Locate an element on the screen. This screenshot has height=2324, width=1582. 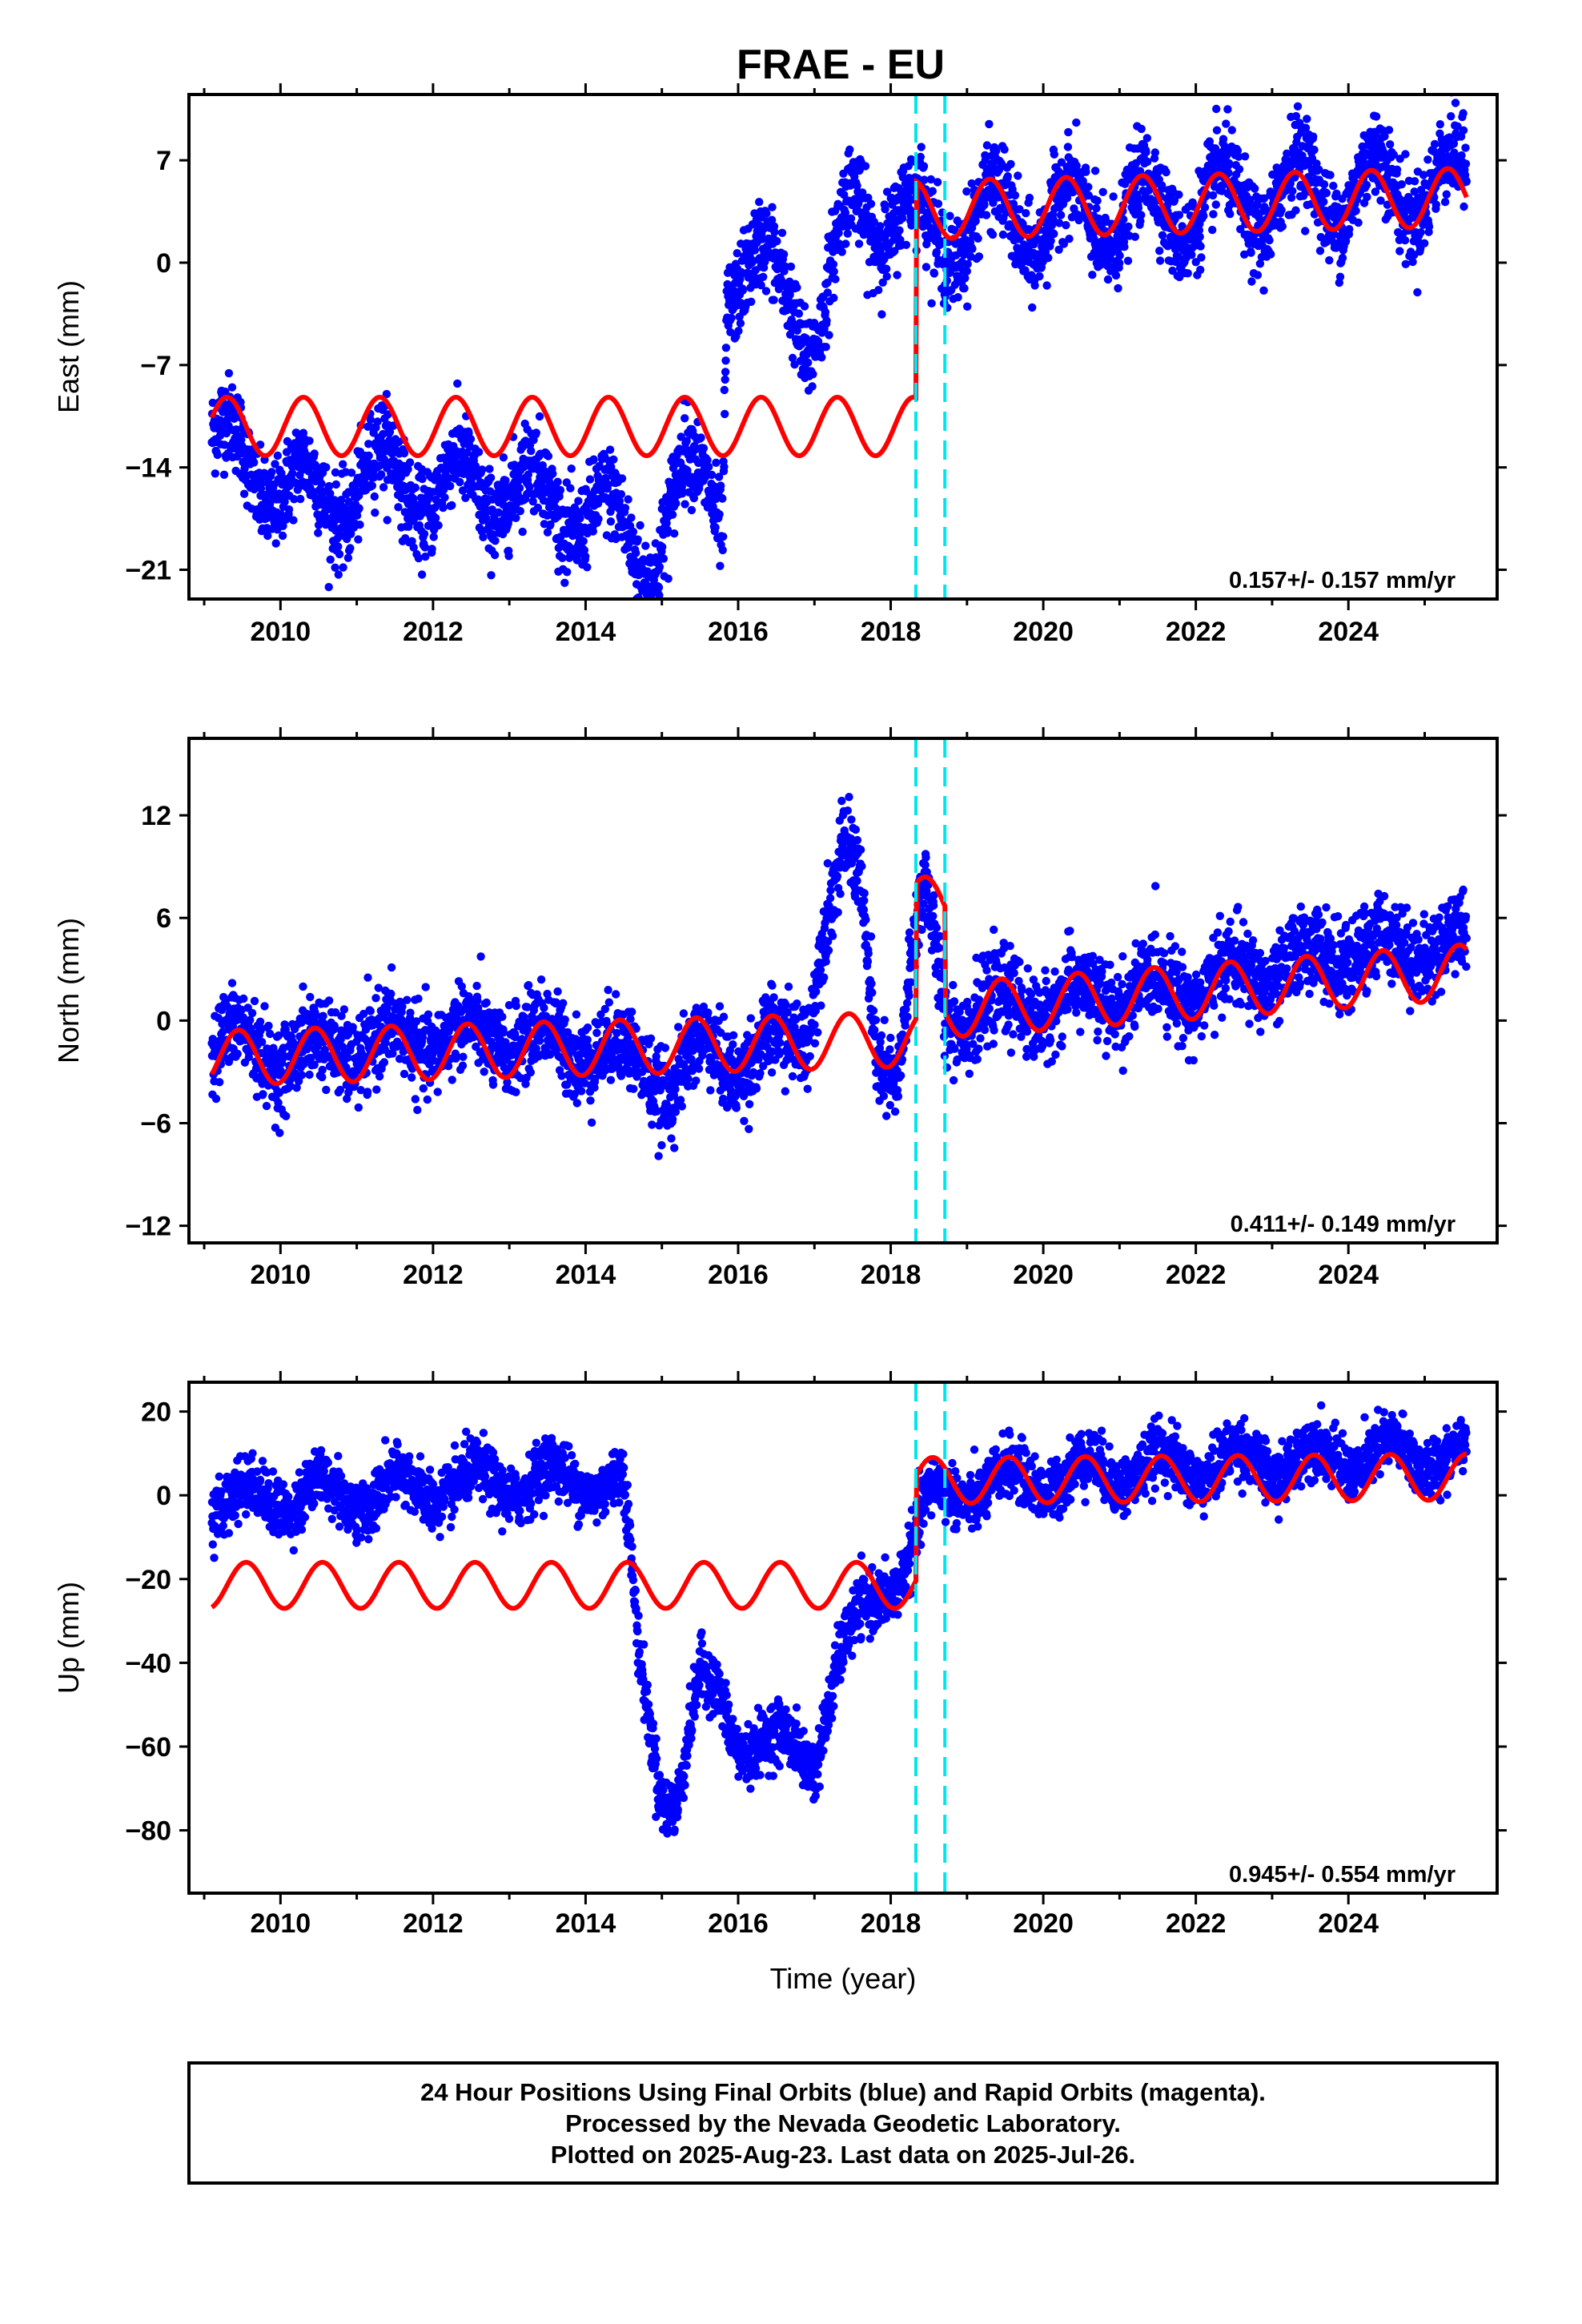
y-tick-label: 0 is located at coordinates (164, 263).